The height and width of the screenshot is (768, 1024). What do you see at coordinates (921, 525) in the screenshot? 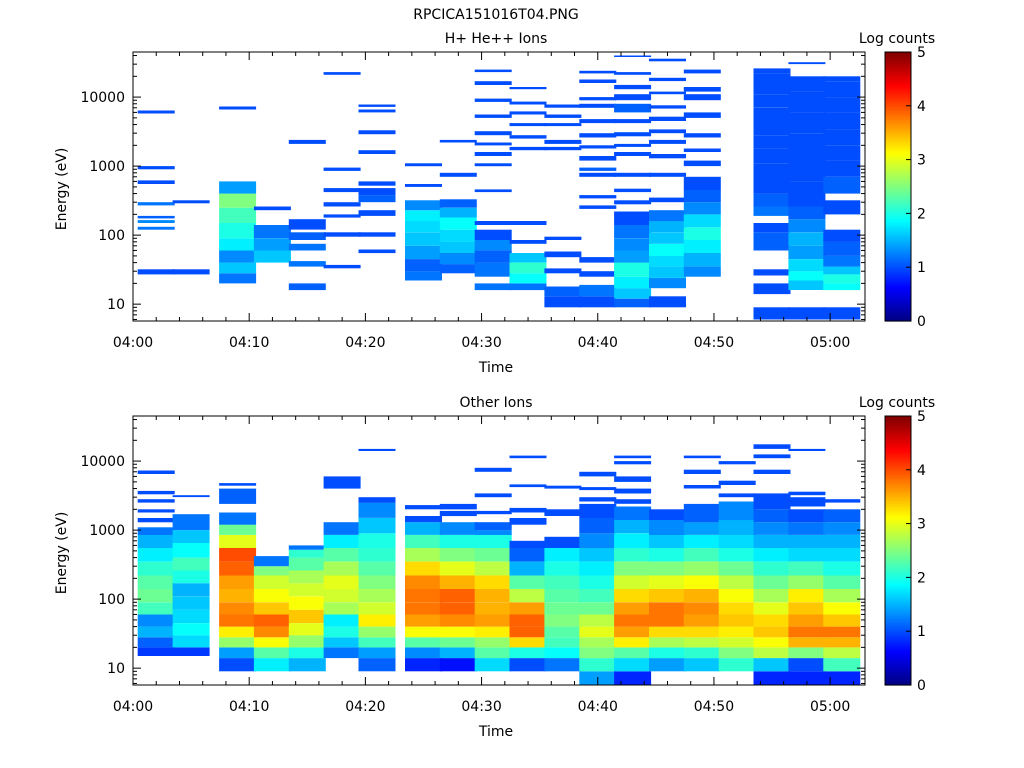
I see `colorbar-tick-label: 3` at bounding box center [921, 525].